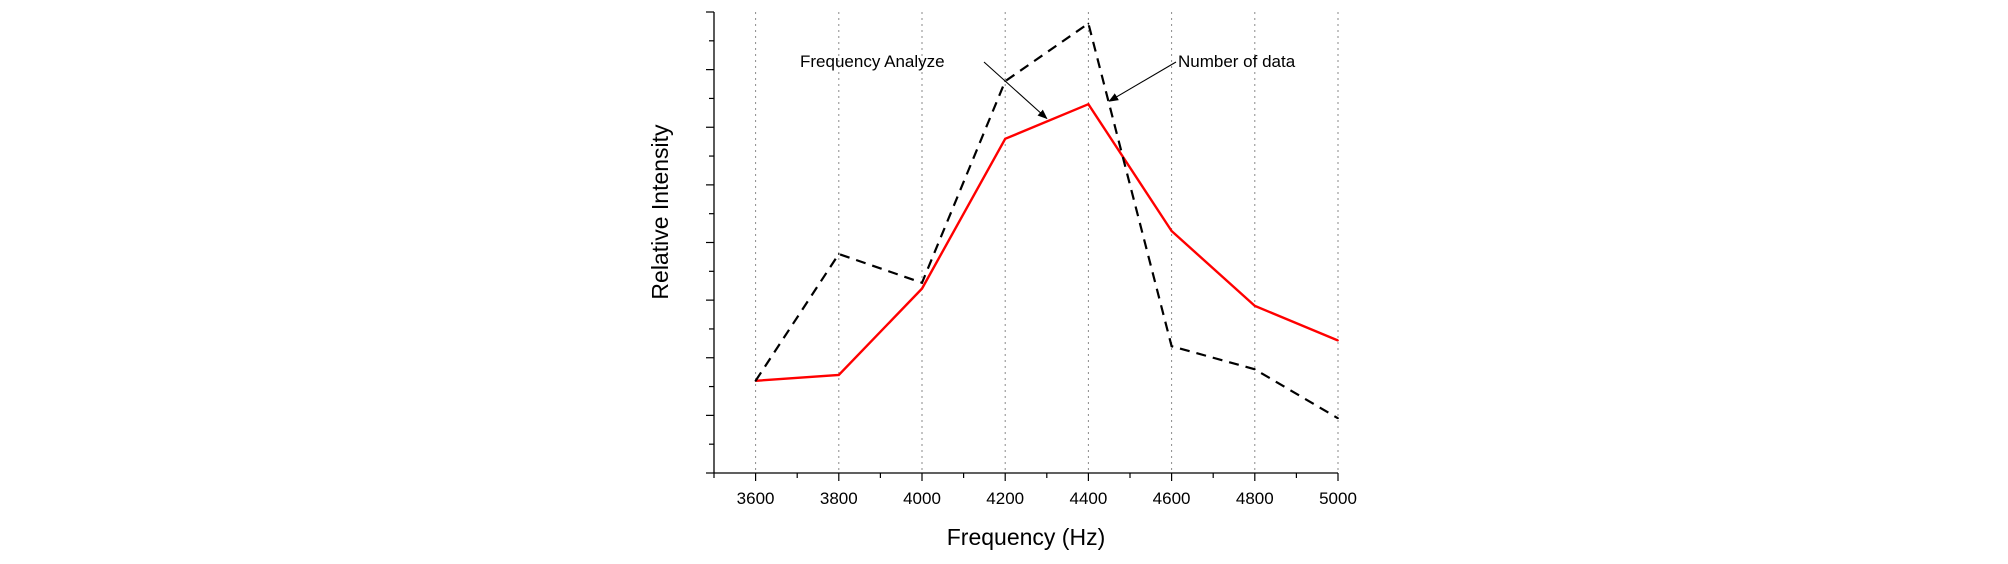  What do you see at coordinates (1255, 498) in the screenshot?
I see `x-tick-label: 4800` at bounding box center [1255, 498].